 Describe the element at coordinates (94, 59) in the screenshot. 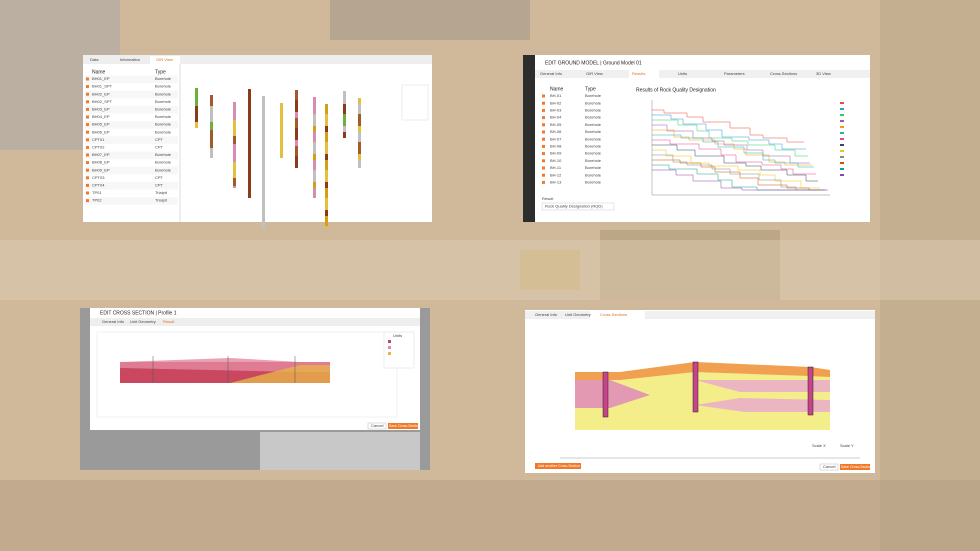

I see `tab: Data` at that location.